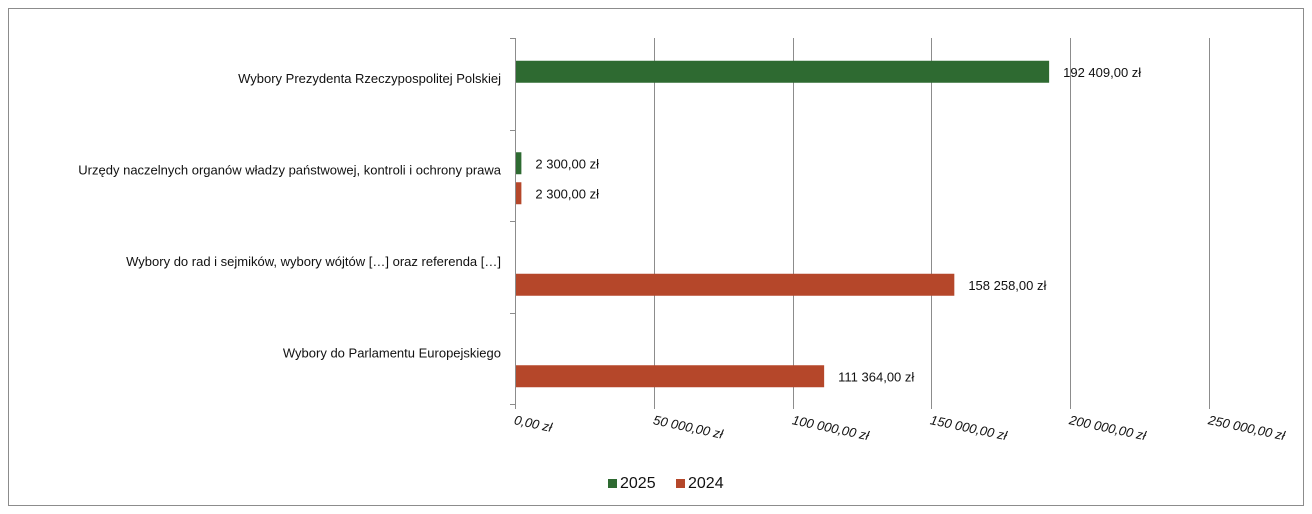 This screenshot has height=514, width=1312. I want to click on data-label: 192 409,00 zł, so click(1102, 72).